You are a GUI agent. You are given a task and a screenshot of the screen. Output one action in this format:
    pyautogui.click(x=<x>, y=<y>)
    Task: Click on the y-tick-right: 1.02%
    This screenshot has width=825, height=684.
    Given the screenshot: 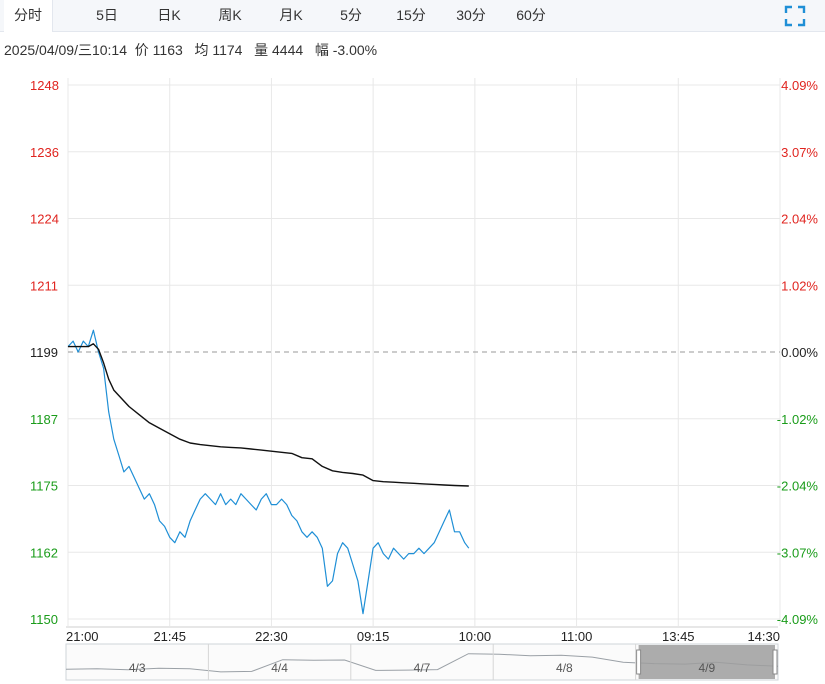 What is the action you would take?
    pyautogui.click(x=799, y=285)
    